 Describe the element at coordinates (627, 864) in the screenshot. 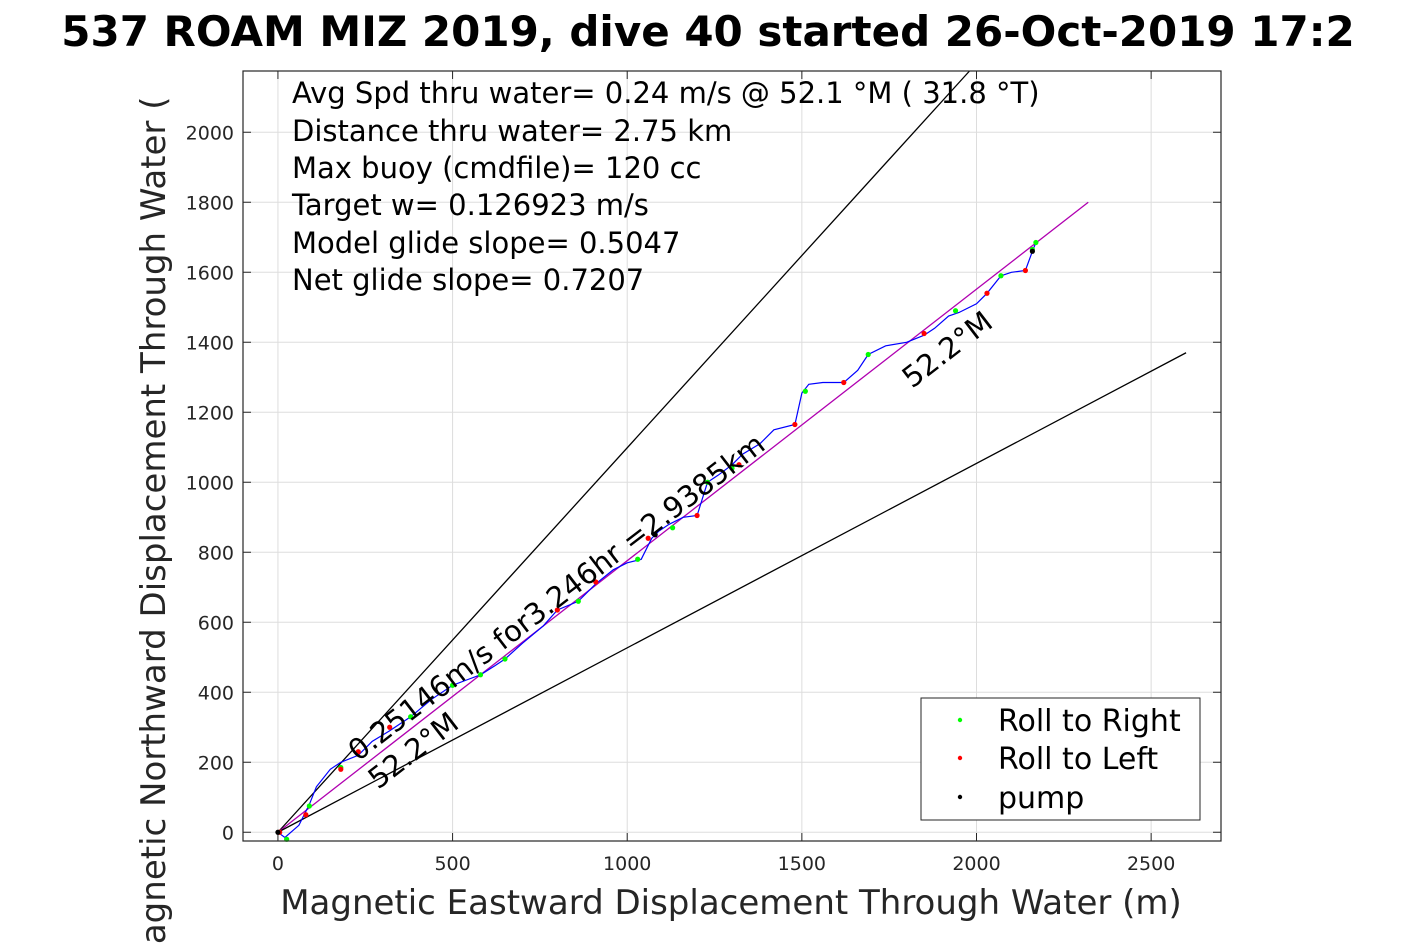

I see `x-tick-label: 1000` at that location.